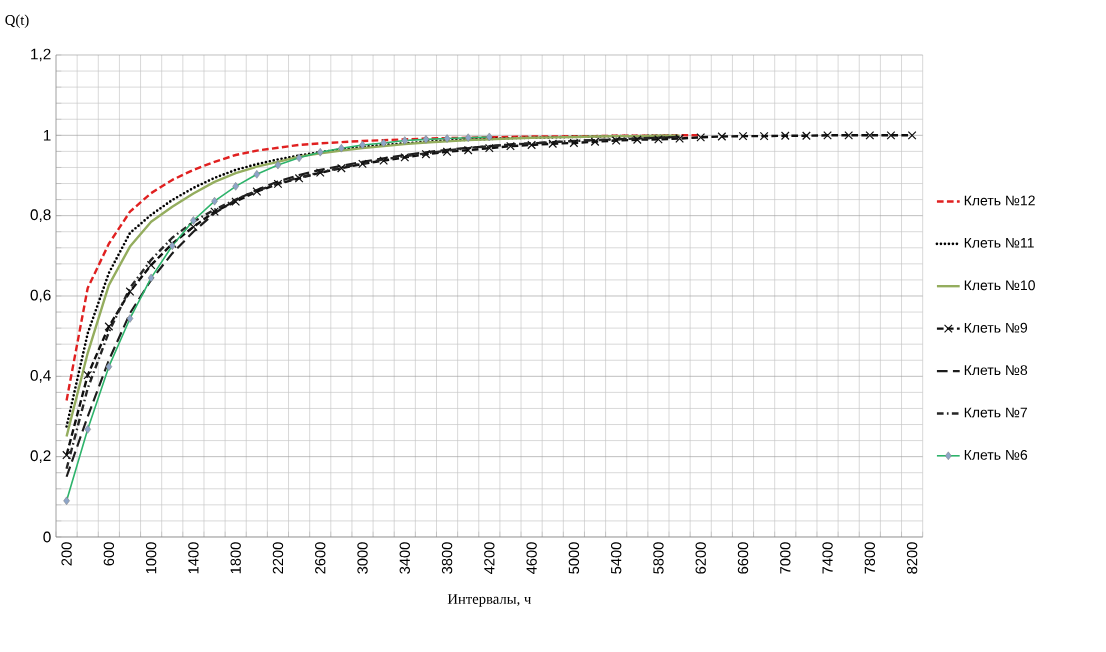 The image size is (1106, 652). I want to click on legend-label: Клеть №10, so click(999, 285).